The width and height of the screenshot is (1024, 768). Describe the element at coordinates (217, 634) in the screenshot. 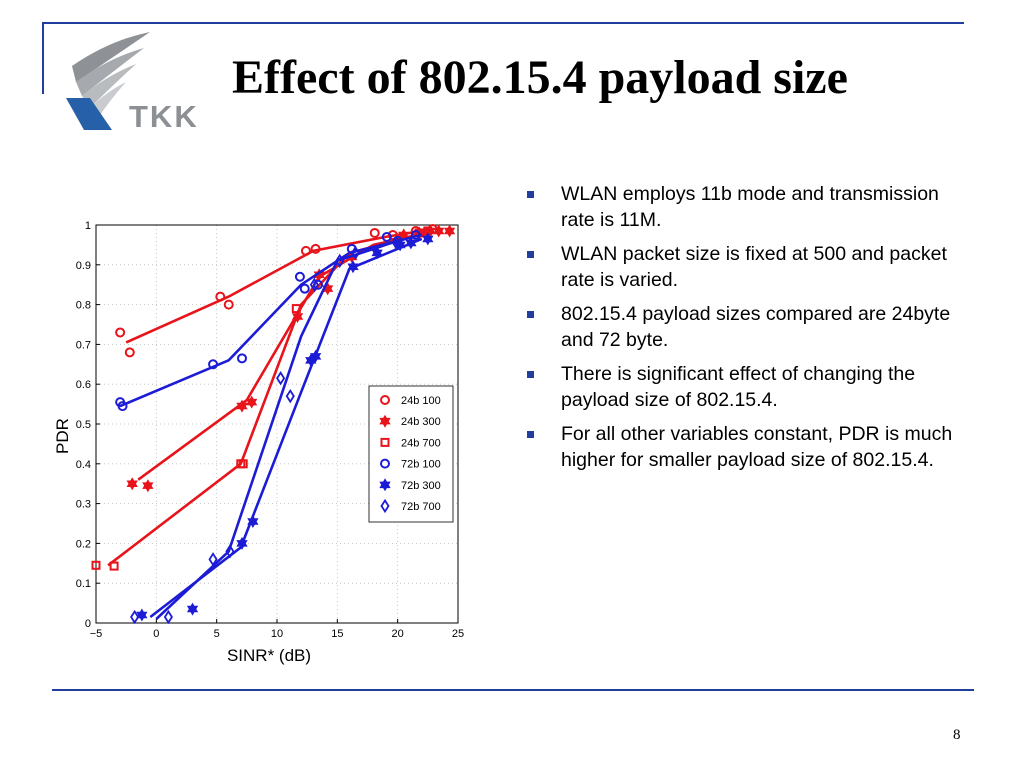

I see `x-tick-label: 5` at that location.